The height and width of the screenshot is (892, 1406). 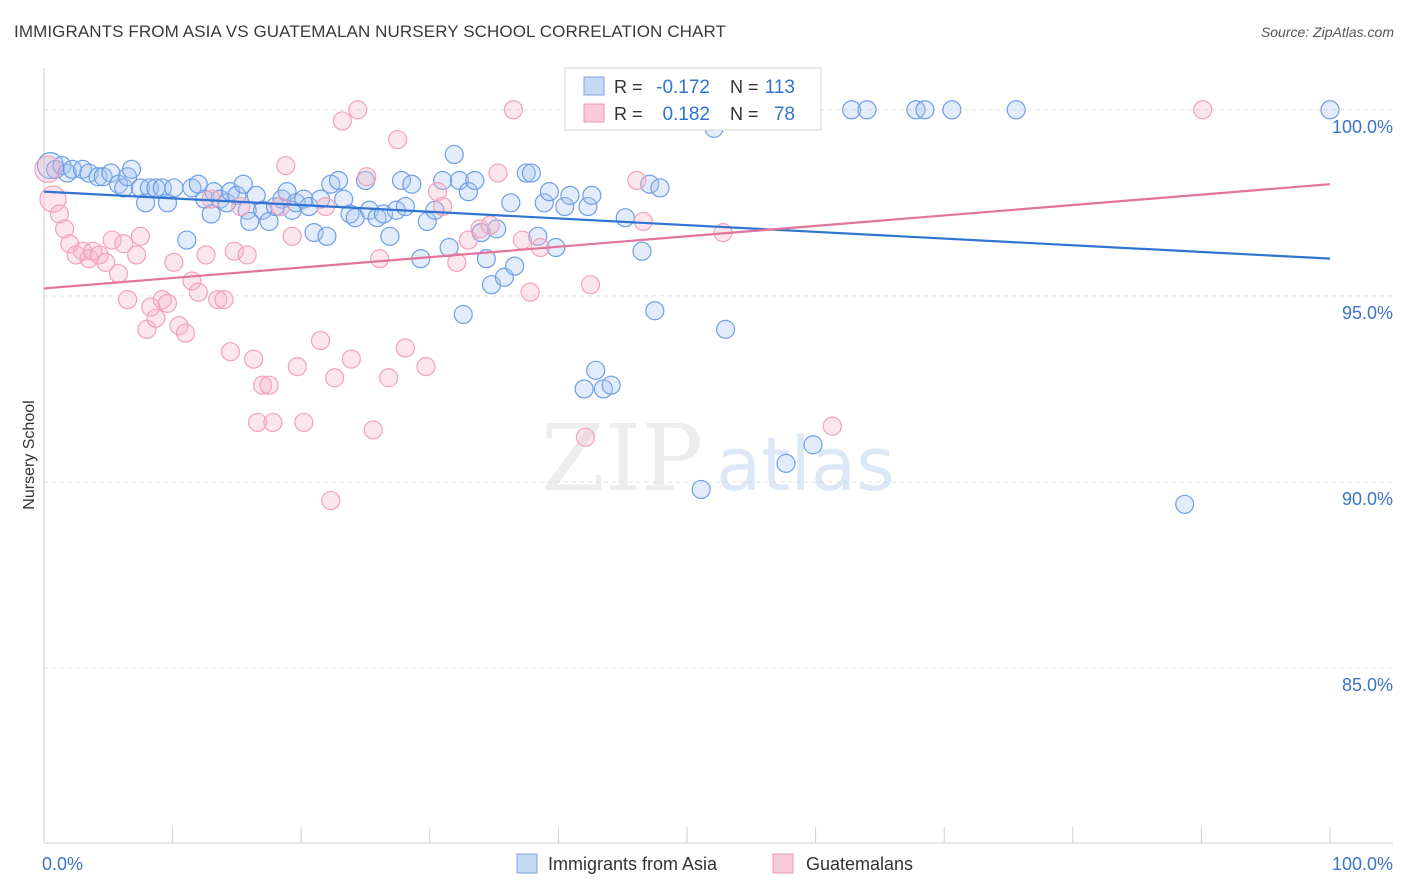 I want to click on y-tick-label: 95.0%, so click(x=1367, y=313).